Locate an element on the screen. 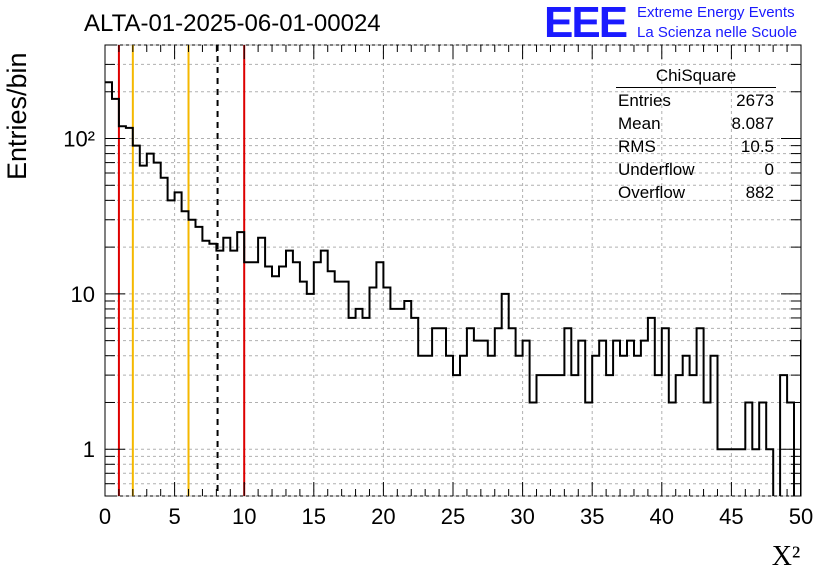 This screenshot has height=572, width=836. x-tick-label: 45 is located at coordinates (731, 516).